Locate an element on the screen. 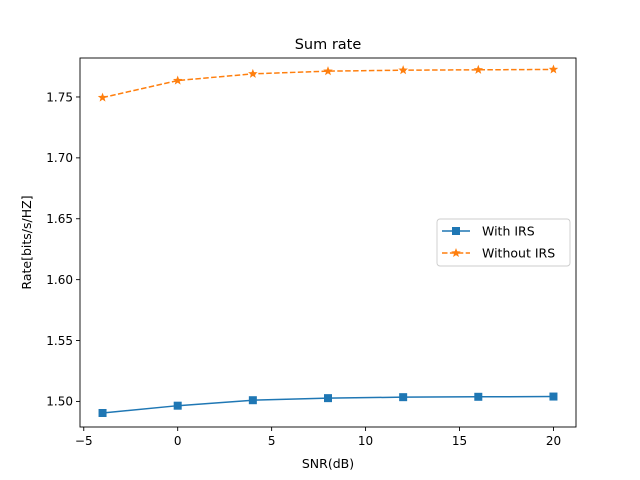  chart-title: Sum rate is located at coordinates (328, 45).